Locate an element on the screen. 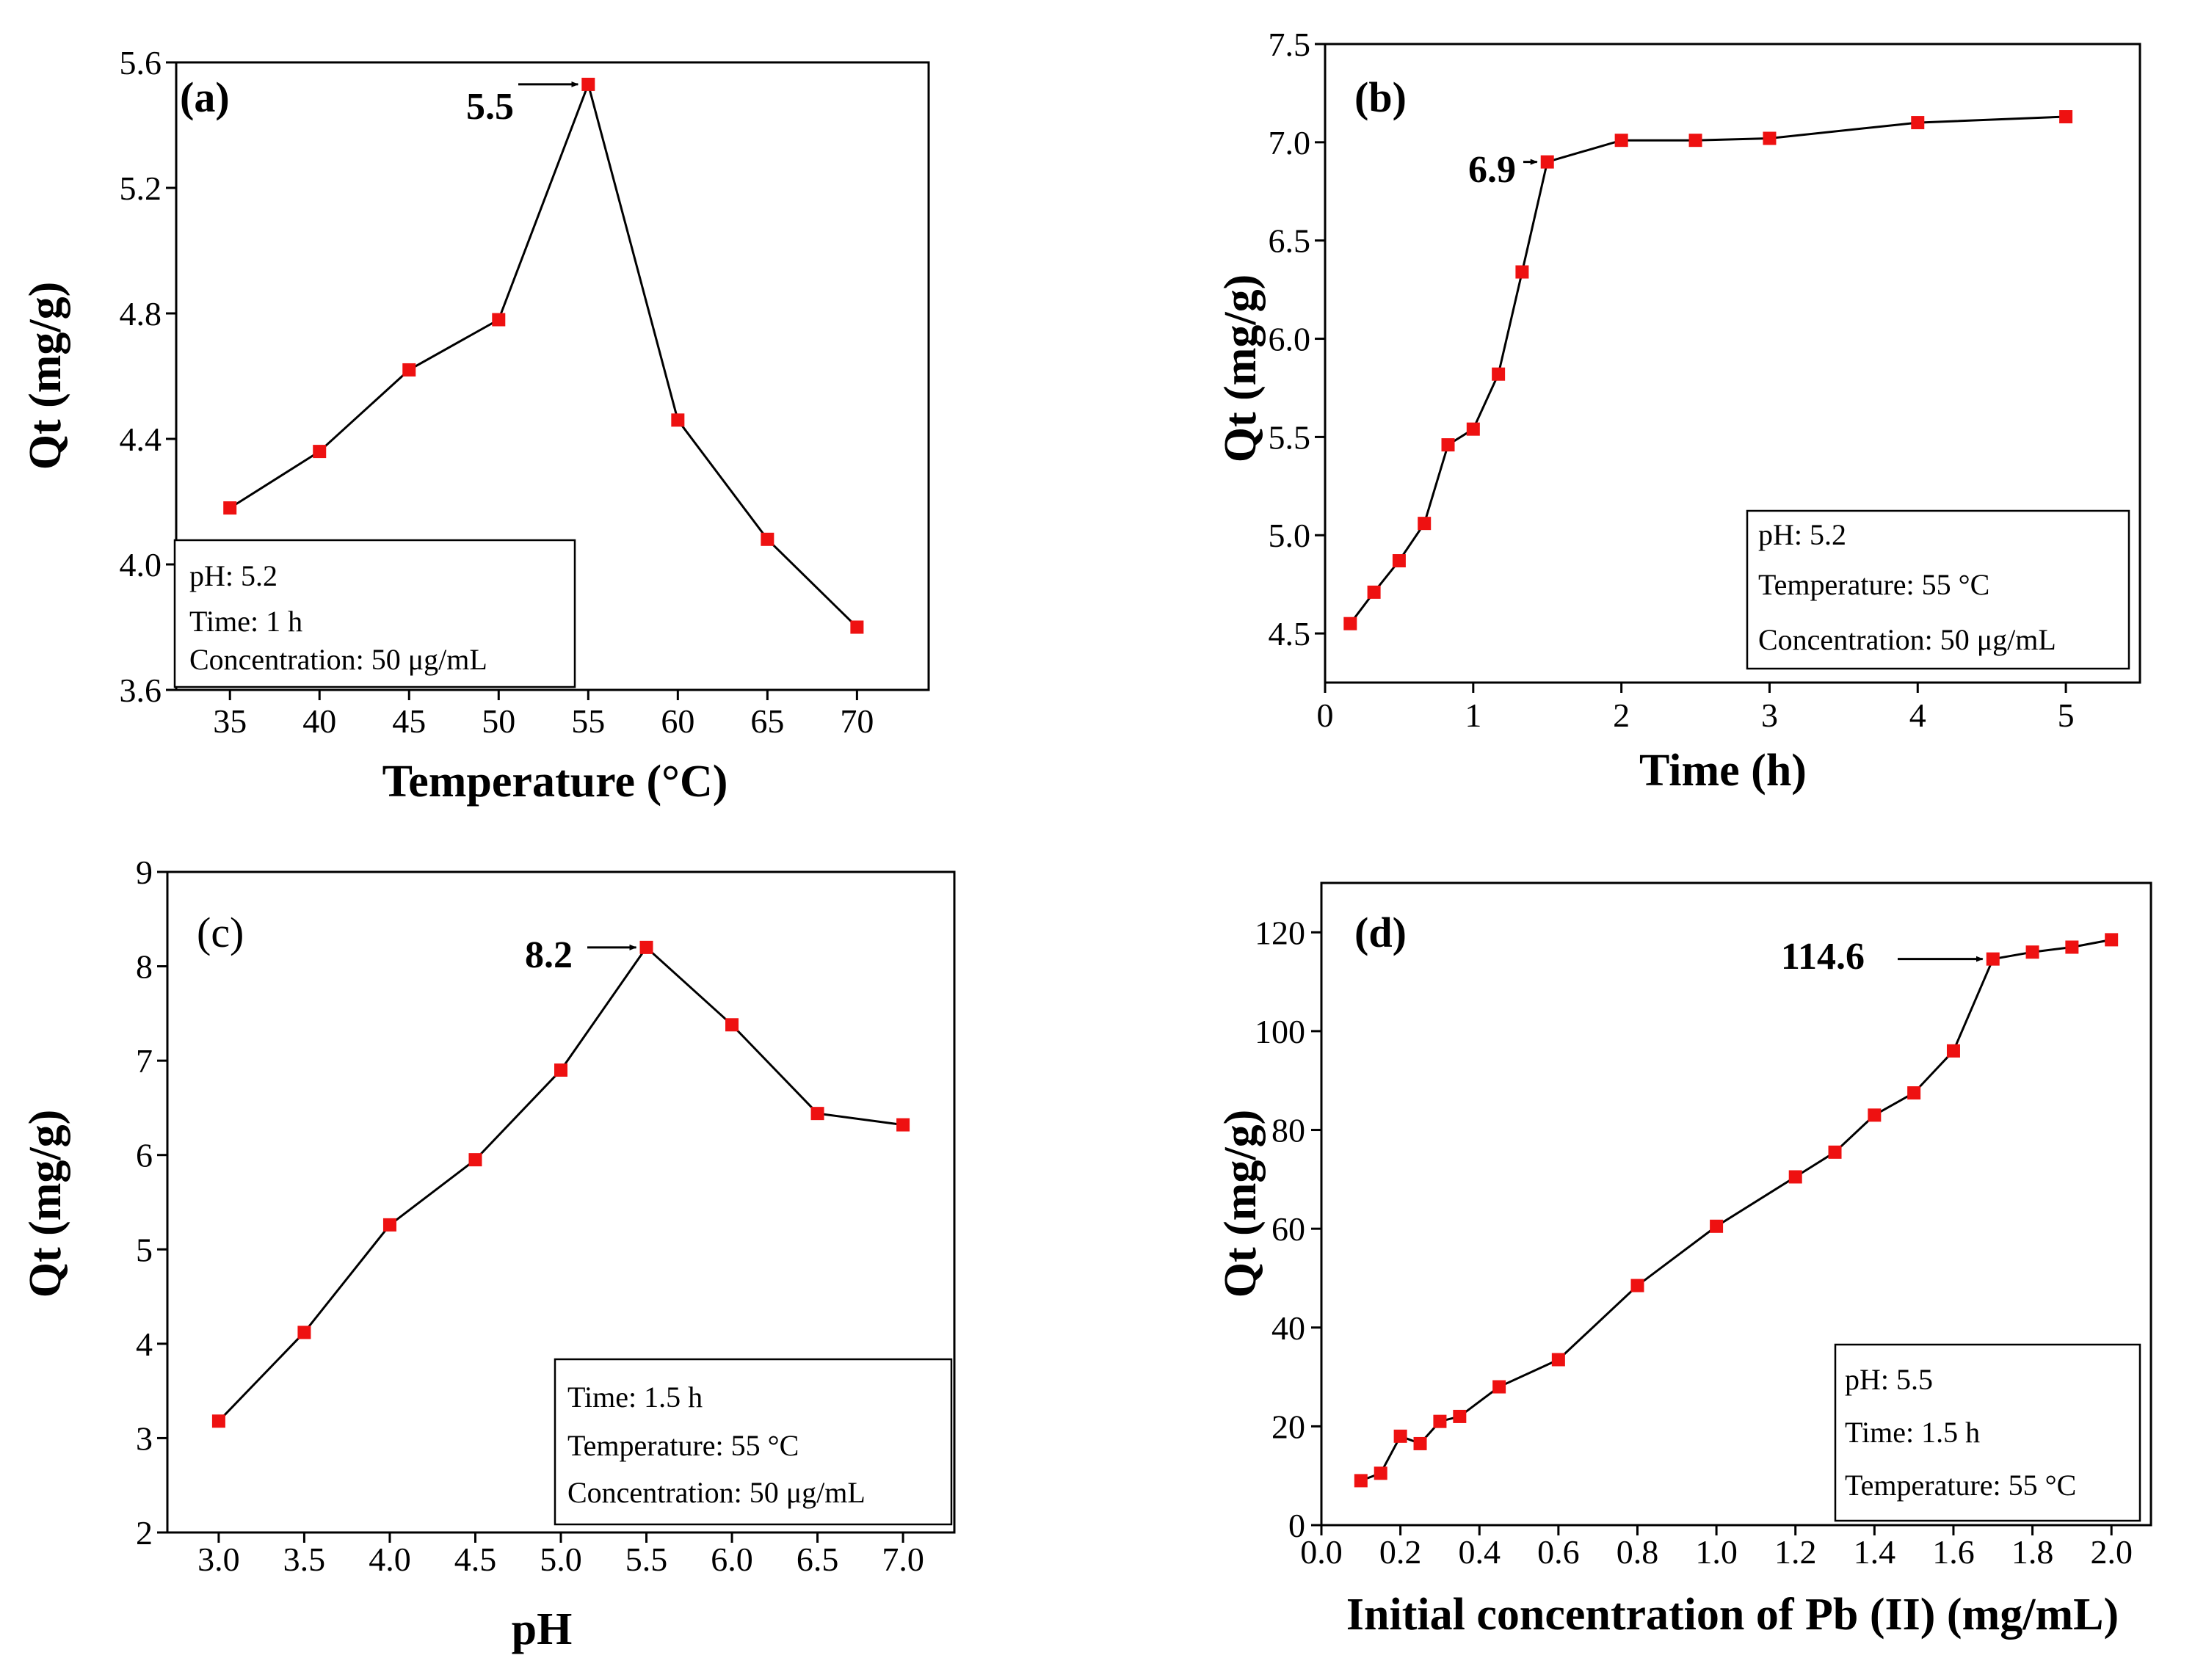 This screenshot has width=2195, height=1680. y-tick-label: 80 is located at coordinates (1288, 1131).